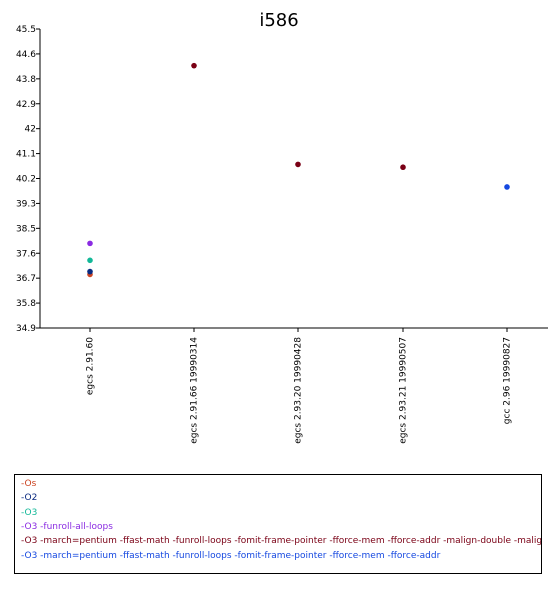 The height and width of the screenshot is (590, 558). I want to click on legend-entry: -O2, so click(29, 498).